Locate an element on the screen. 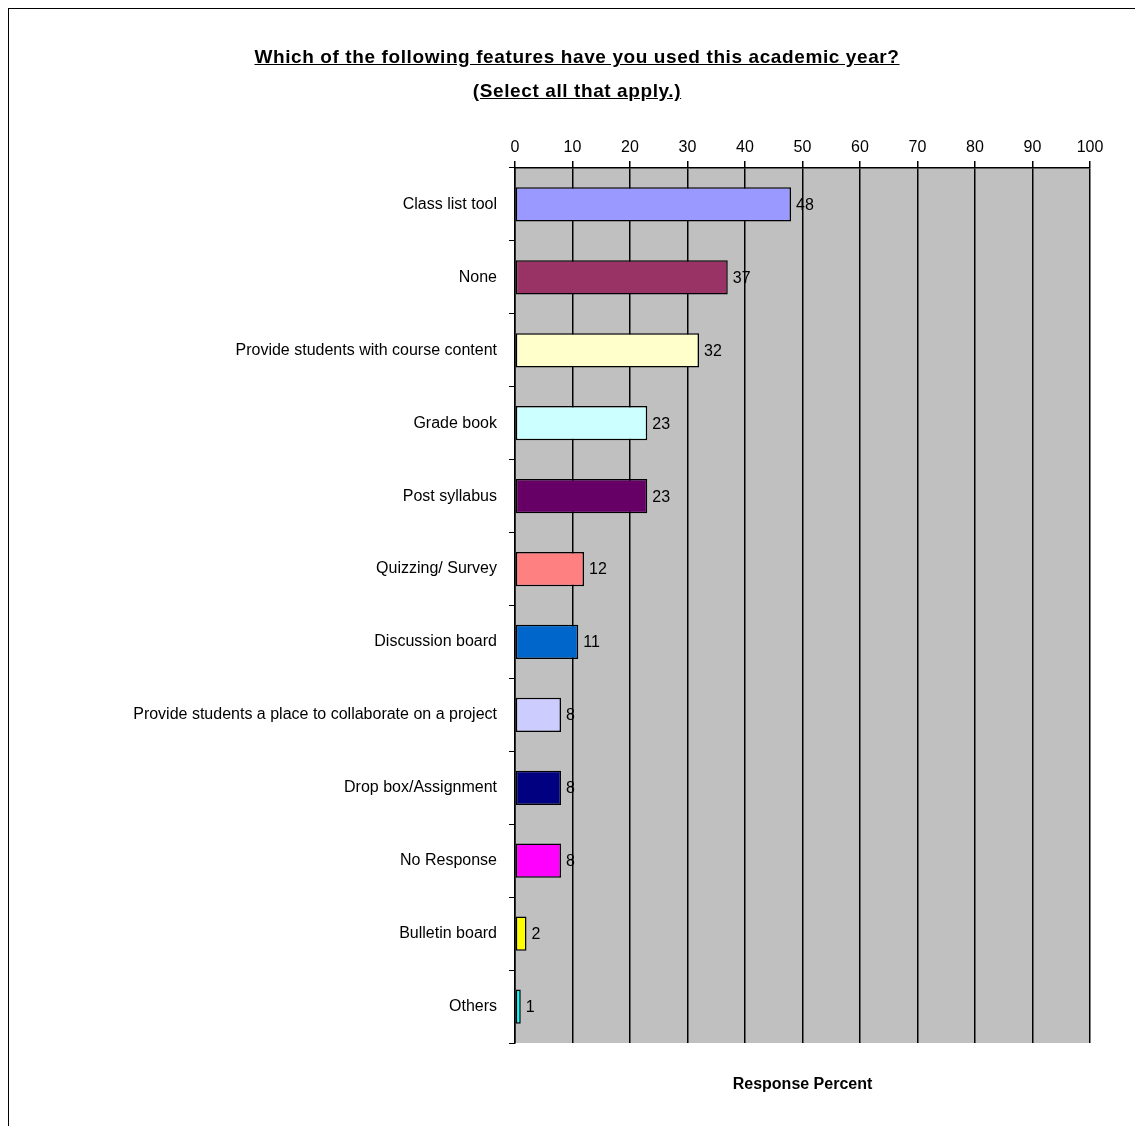 This screenshot has height=1126, width=1135. x-tick-label: 90 is located at coordinates (1032, 146).